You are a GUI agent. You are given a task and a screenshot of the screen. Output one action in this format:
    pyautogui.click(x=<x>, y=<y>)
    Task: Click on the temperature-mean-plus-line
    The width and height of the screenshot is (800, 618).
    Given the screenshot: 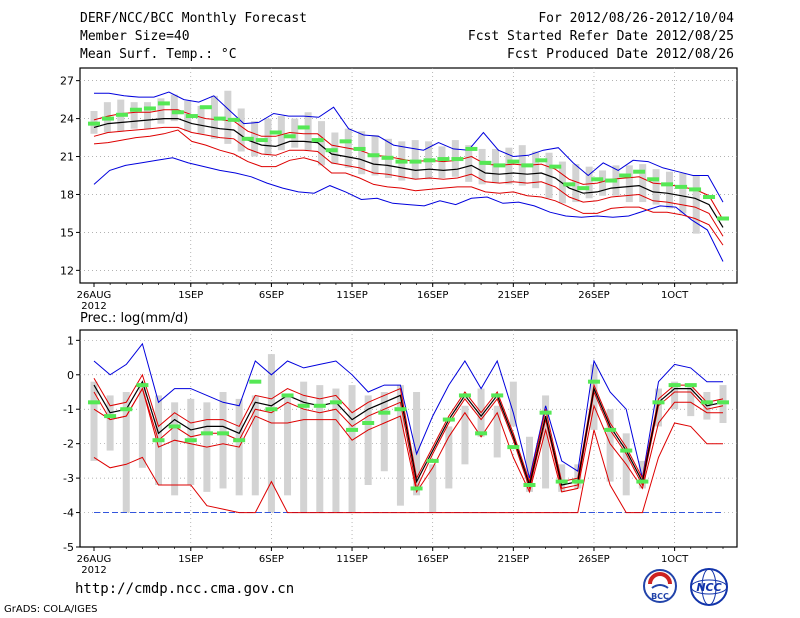 What is the action you would take?
    pyautogui.click(x=408, y=165)
    